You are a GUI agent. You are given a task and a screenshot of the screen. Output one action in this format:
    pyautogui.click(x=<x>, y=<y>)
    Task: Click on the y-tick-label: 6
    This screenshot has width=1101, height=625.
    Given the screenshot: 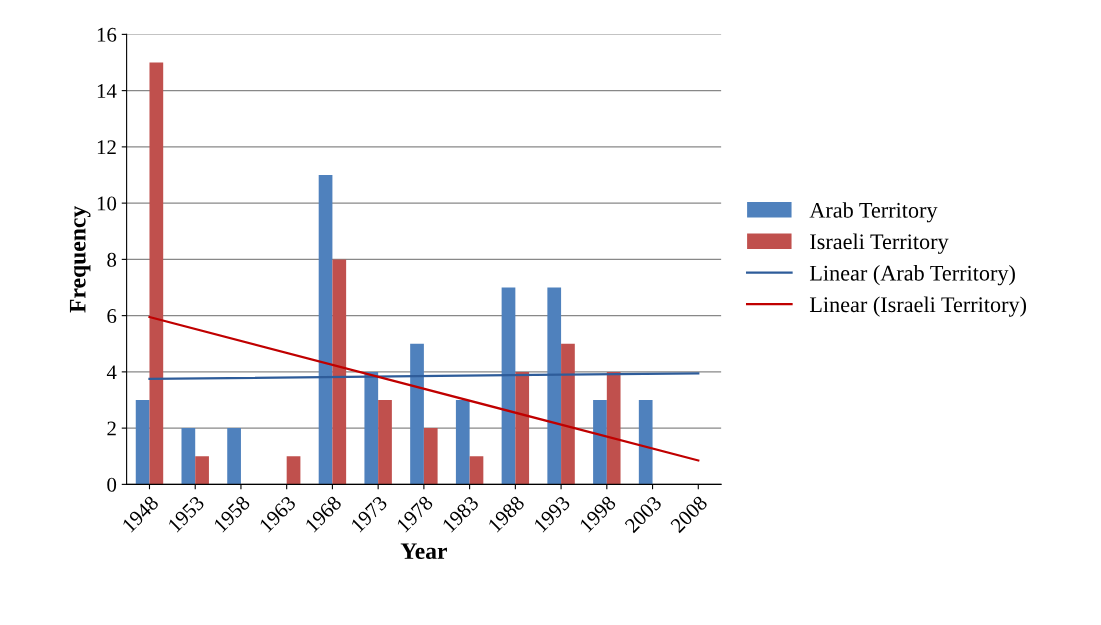 What is the action you would take?
    pyautogui.click(x=112, y=316)
    